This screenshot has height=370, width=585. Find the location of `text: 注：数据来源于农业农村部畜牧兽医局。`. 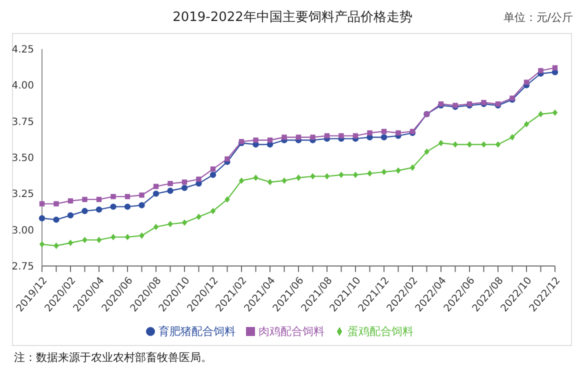

text: 注：数据来源于农业农村部畜牧兽医局。 is located at coordinates (113, 357).